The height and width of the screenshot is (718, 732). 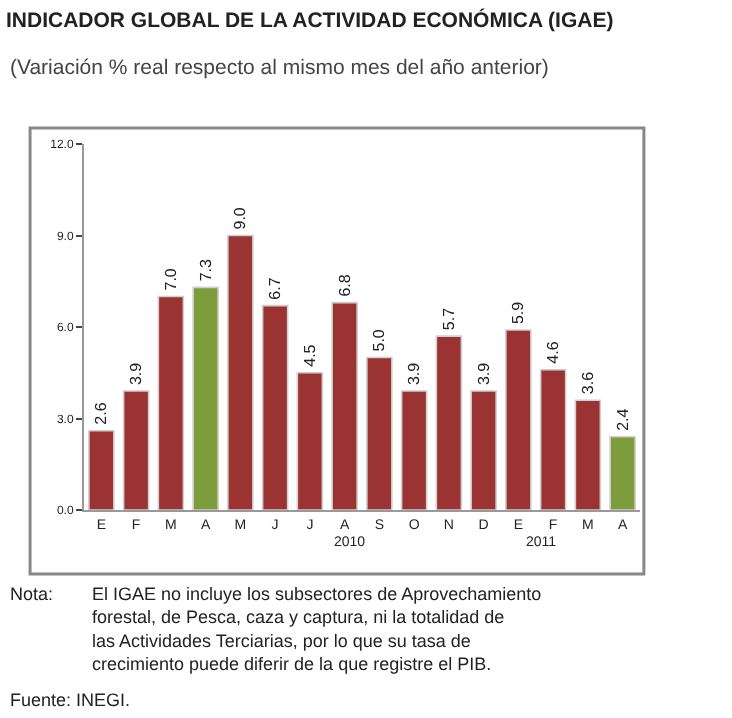 What do you see at coordinates (553, 352) in the screenshot?
I see `data-label: 4.6` at bounding box center [553, 352].